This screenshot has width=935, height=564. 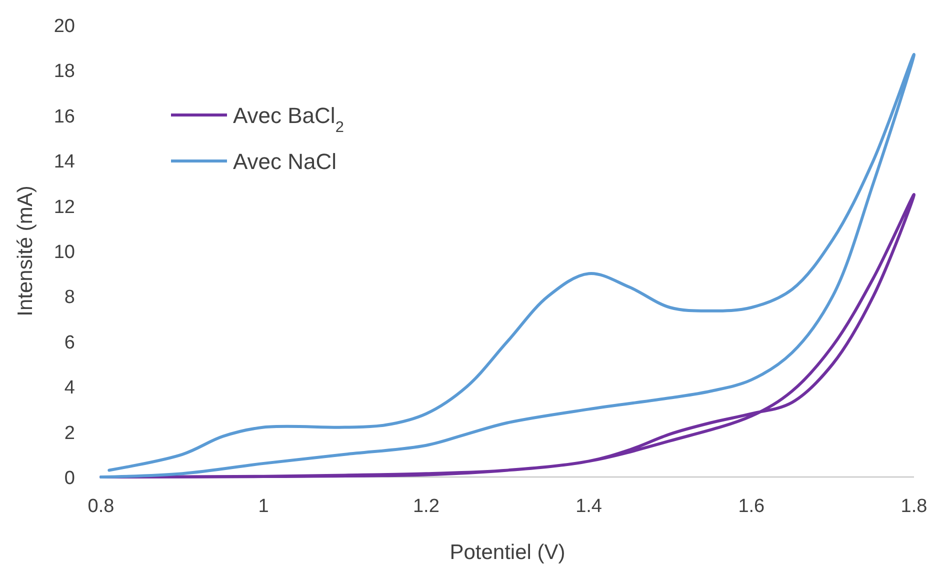 I want to click on x-axis-title: Potentiel (V), so click(x=508, y=552).